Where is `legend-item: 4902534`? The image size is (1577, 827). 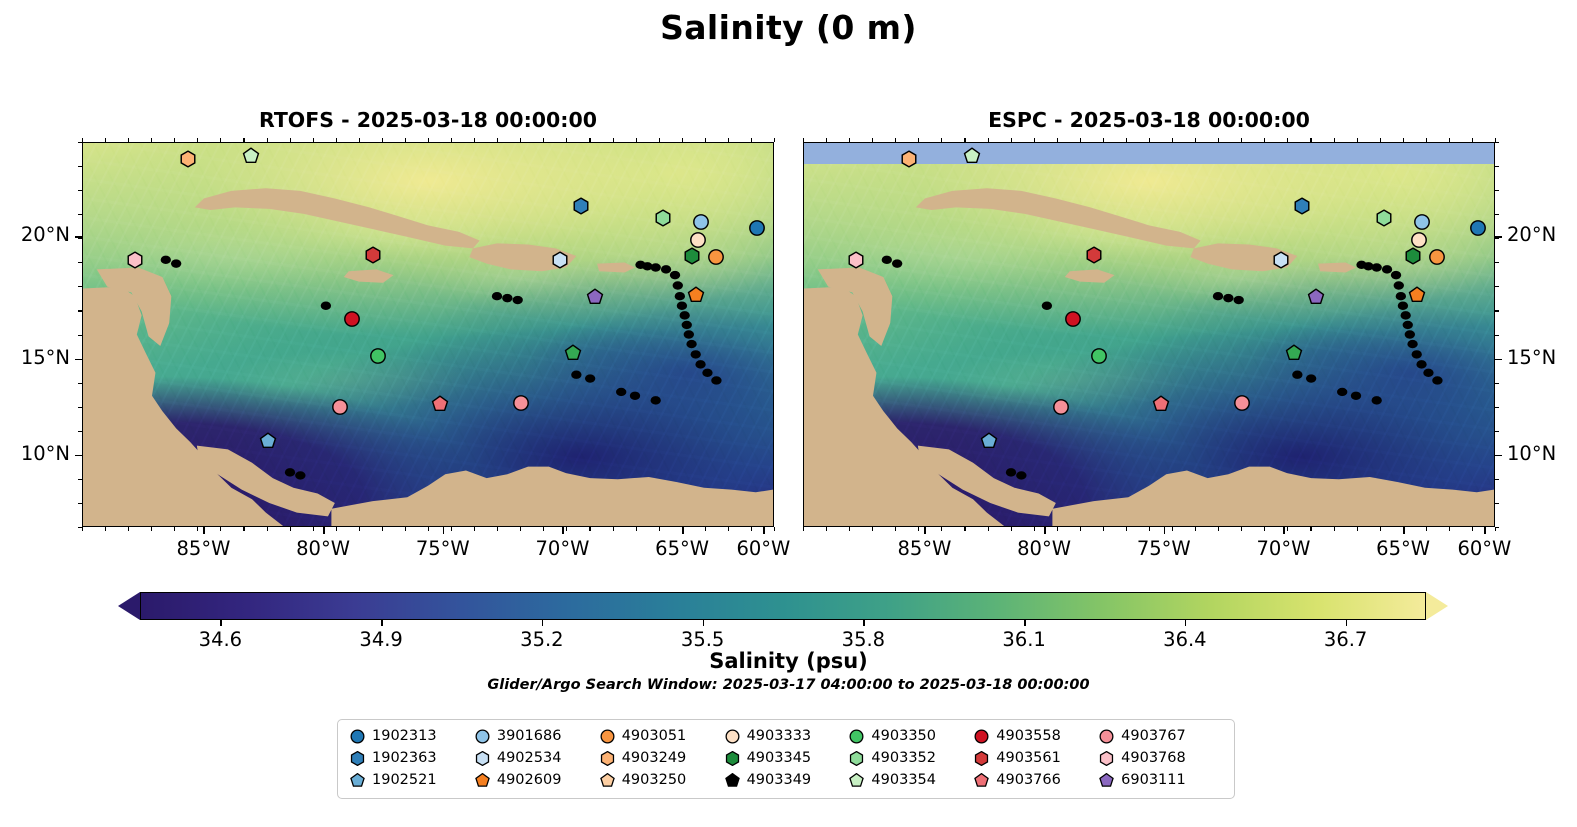 legend-item: 4902534 is located at coordinates (537, 758).